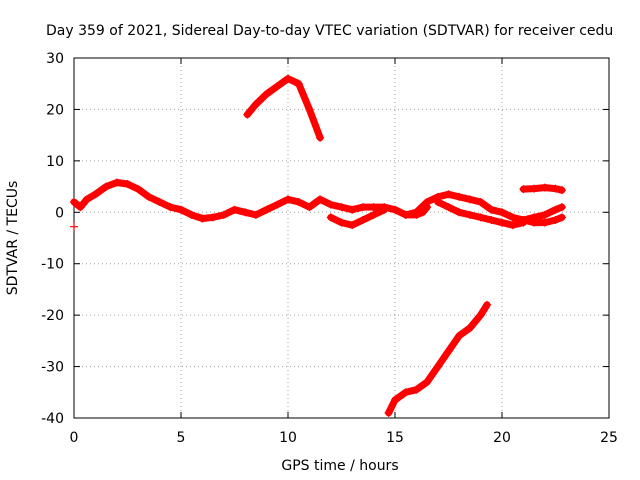 This screenshot has width=640, height=480. I want to click on x-tick-label: 20, so click(502, 438).